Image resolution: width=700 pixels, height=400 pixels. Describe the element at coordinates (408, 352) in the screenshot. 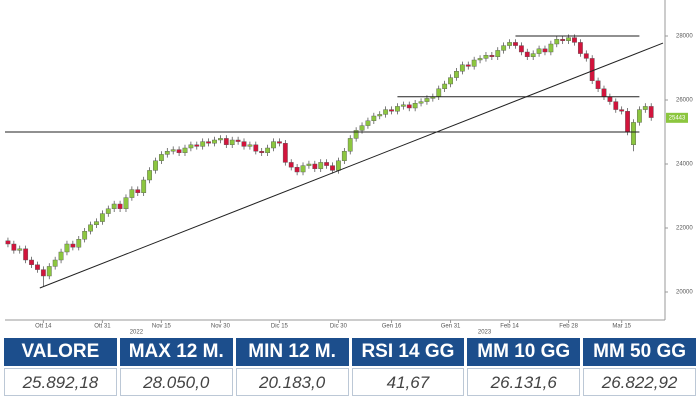

I see `table-header: RSI 14 GG` at that location.